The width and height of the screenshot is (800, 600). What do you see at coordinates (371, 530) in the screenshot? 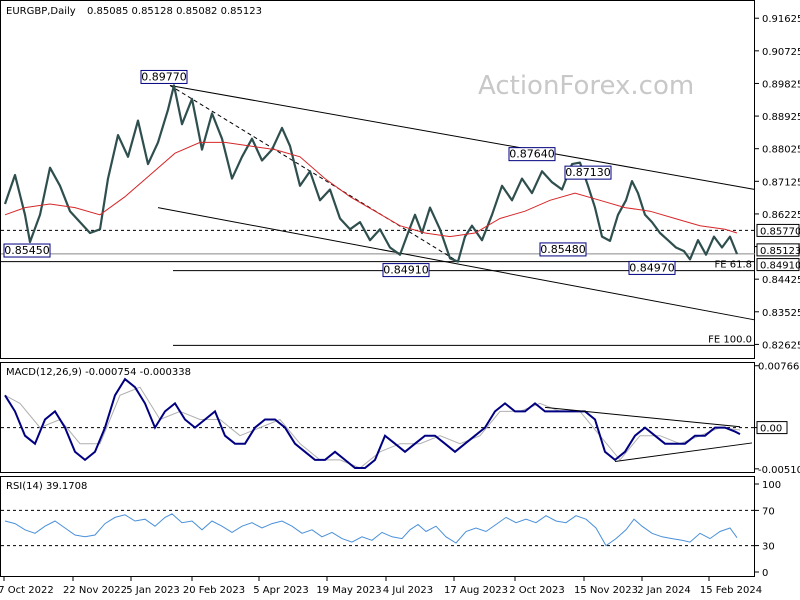
I see `rsi-line` at bounding box center [371, 530].